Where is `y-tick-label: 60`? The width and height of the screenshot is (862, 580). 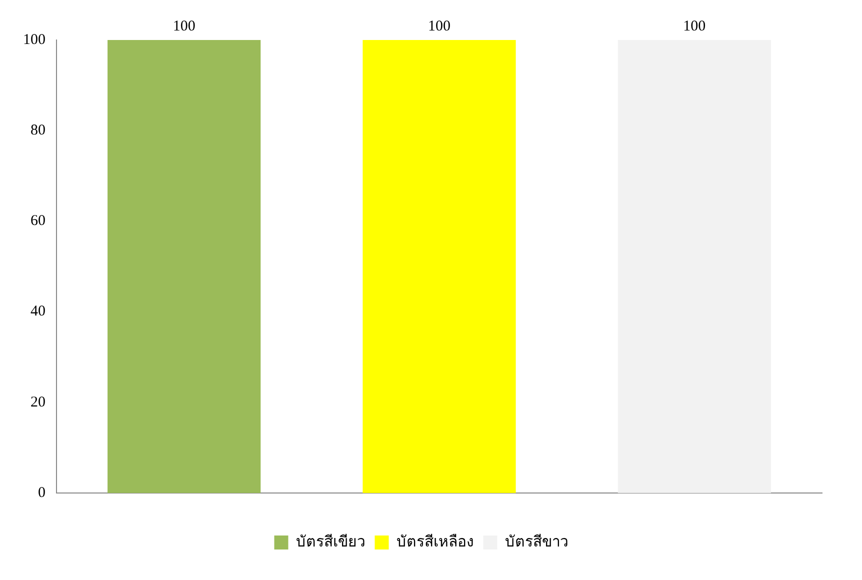 y-tick-label: 60 is located at coordinates (38, 221).